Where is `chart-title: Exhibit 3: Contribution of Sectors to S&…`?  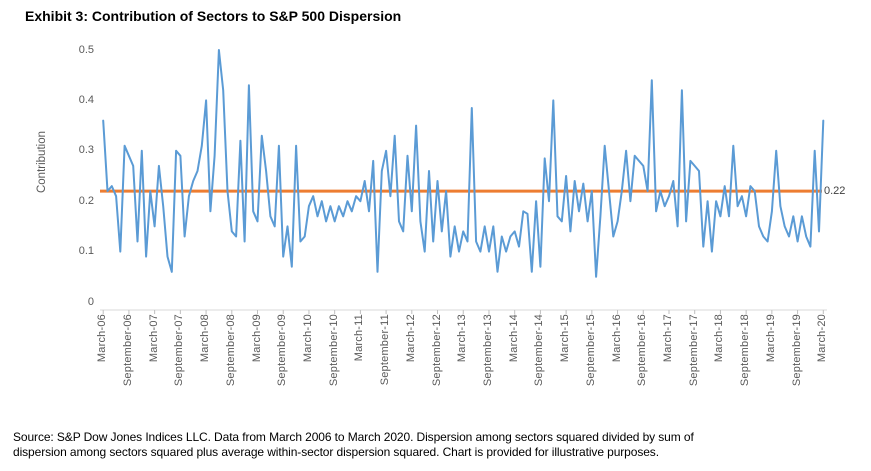 chart-title: Exhibit 3: Contribution of Sectors to S&… is located at coordinates (213, 16).